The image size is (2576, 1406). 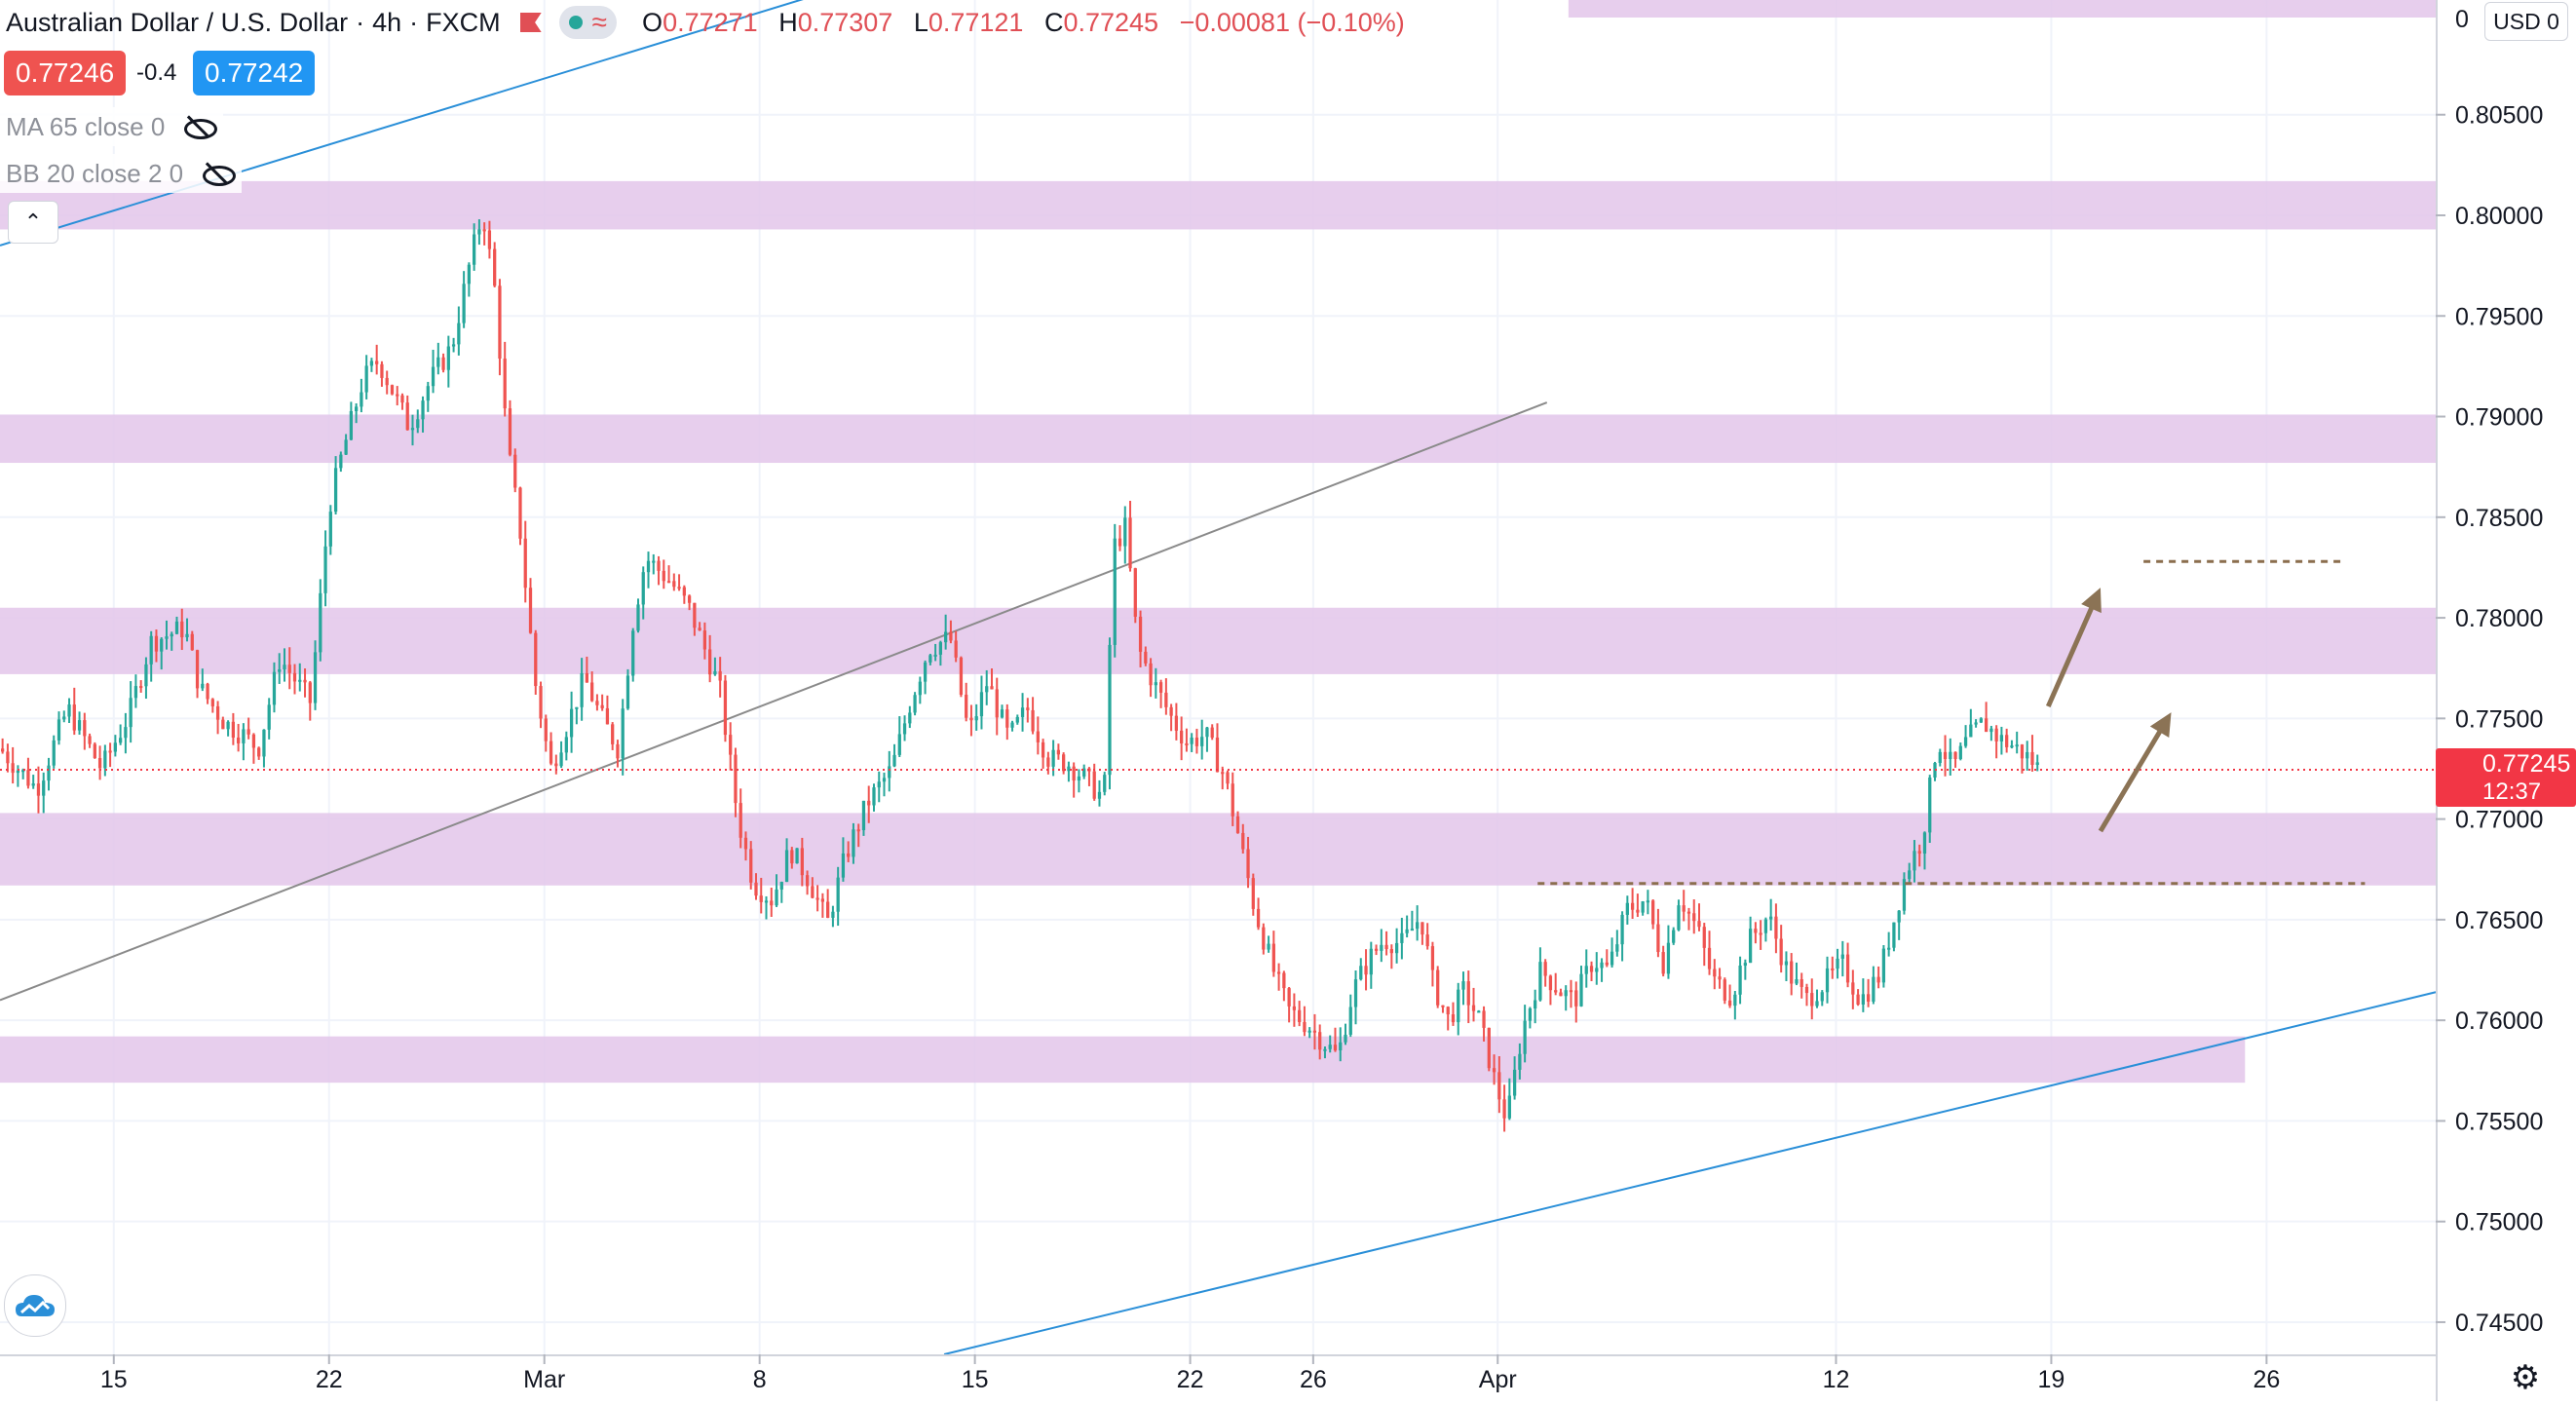 What do you see at coordinates (2266, 1379) in the screenshot?
I see `time-tick-label: 26` at bounding box center [2266, 1379].